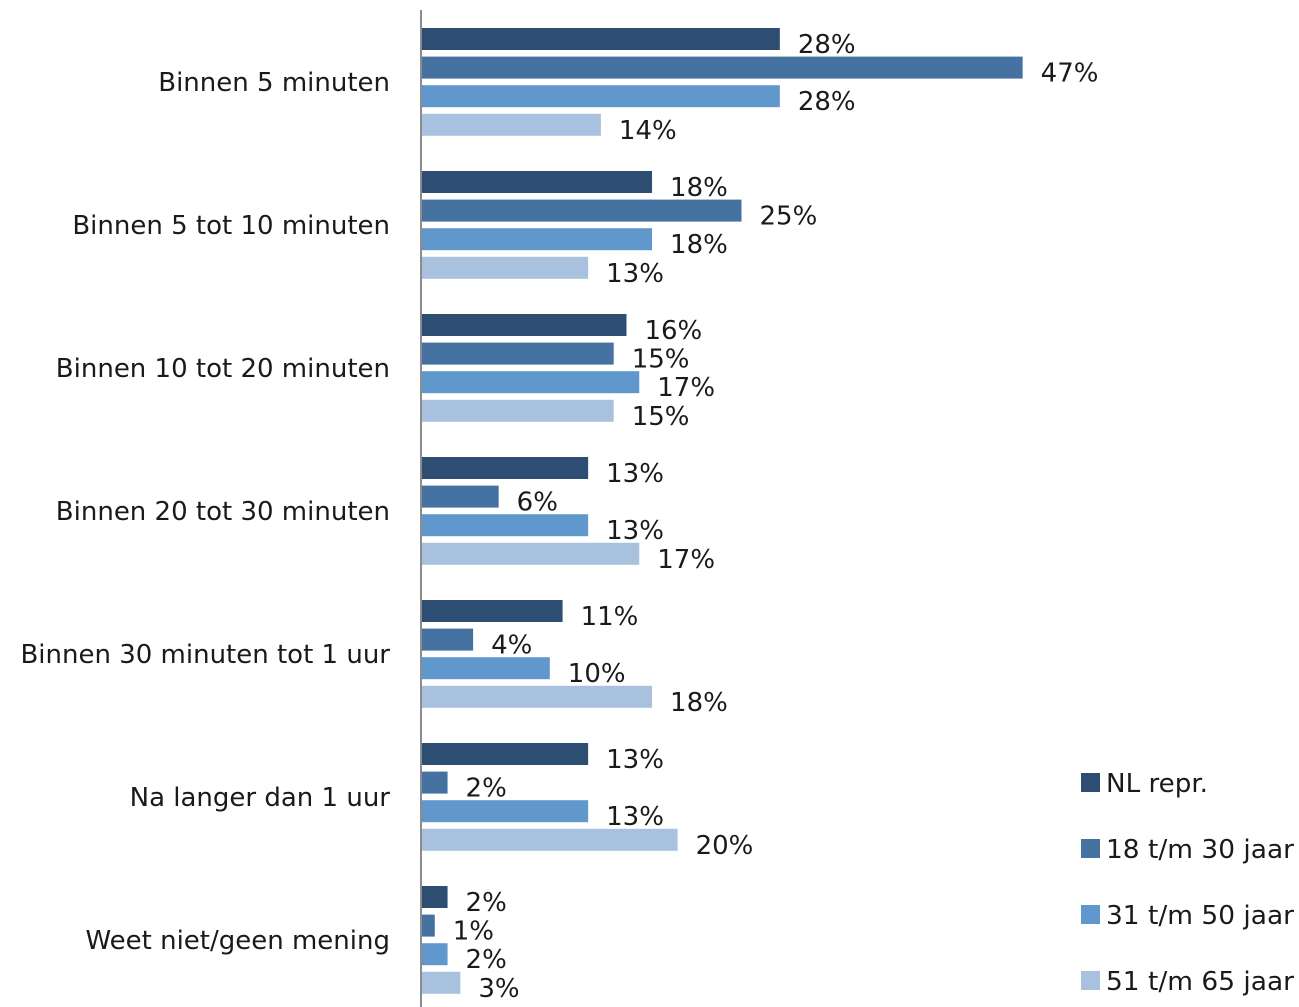  What do you see at coordinates (597, 674) in the screenshot?
I see `data-label: 10%` at bounding box center [597, 674].